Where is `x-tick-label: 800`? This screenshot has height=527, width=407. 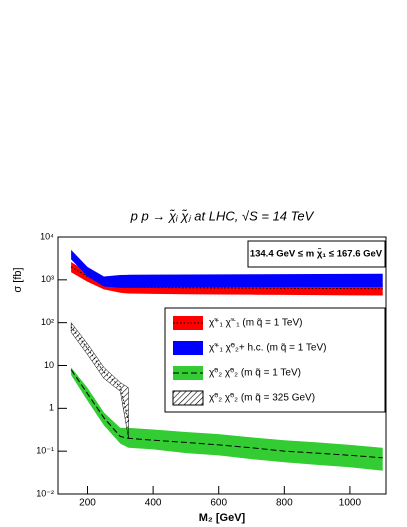
x-tick-label: 800 is located at coordinates (284, 503).